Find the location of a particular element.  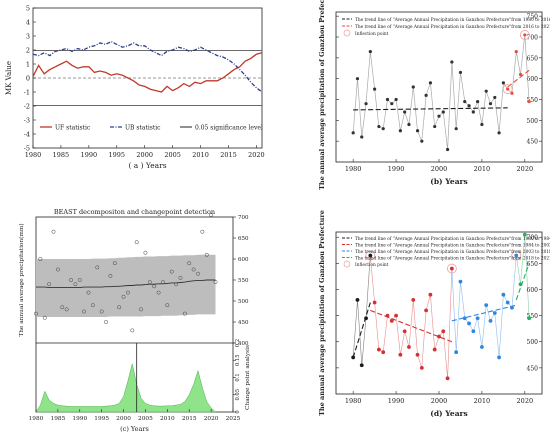

legend-label: UB statistic is located at coordinates (143, 128).